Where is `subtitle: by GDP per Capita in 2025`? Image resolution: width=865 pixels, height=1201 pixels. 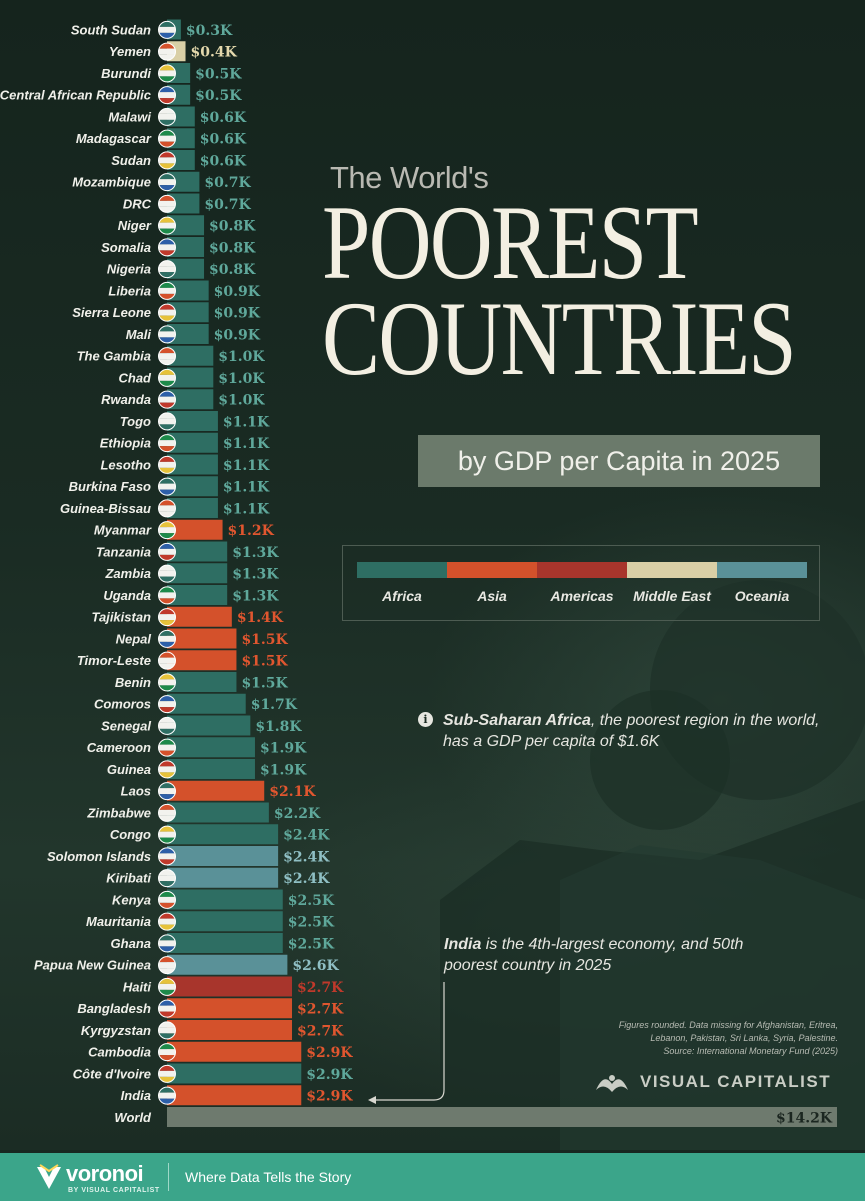 subtitle: by GDP per Capita in 2025 is located at coordinates (619, 460).